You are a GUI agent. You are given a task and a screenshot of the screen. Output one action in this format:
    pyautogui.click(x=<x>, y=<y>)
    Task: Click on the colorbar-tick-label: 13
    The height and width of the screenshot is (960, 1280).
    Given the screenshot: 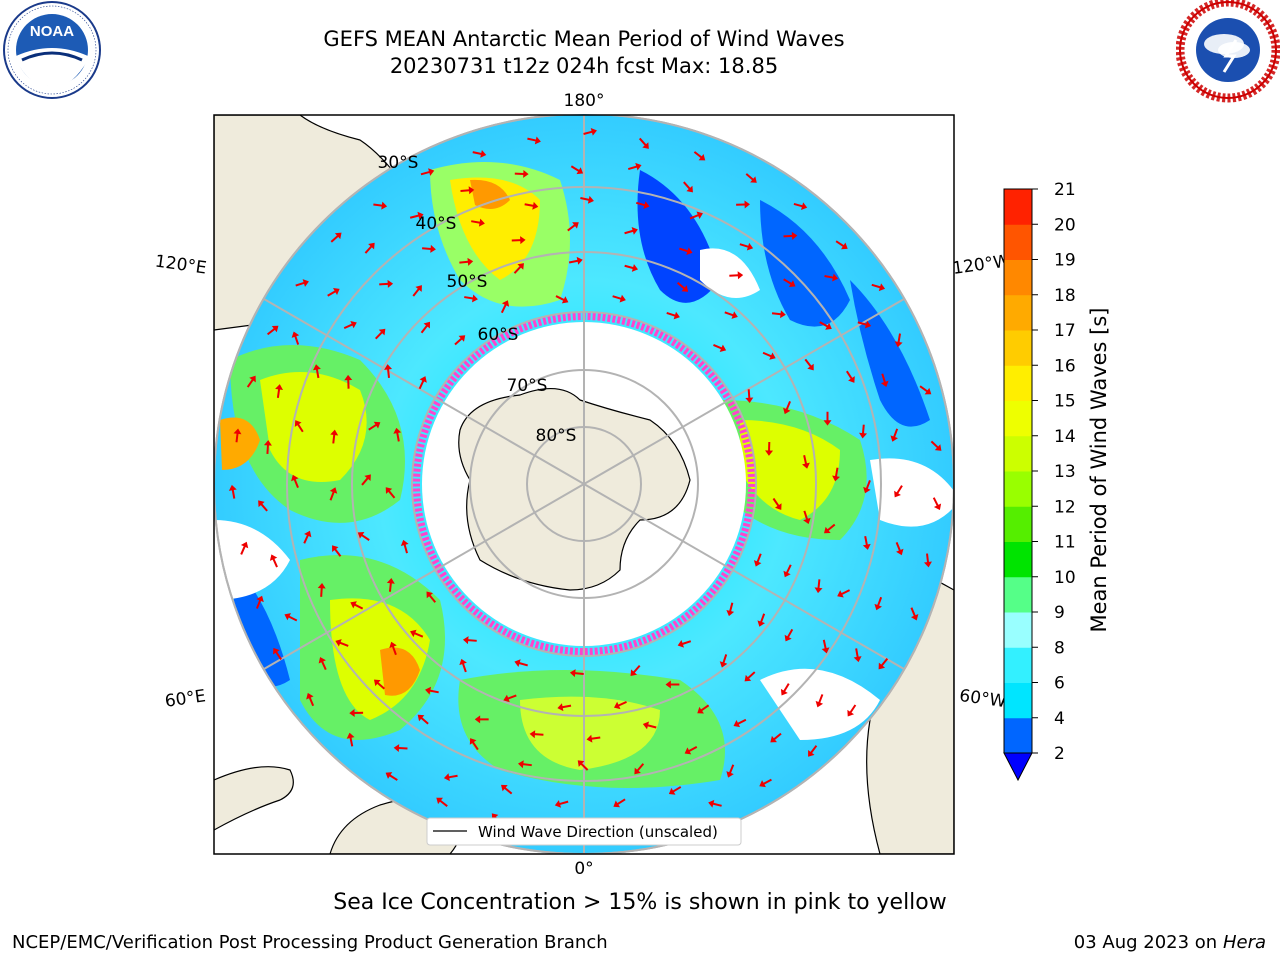 What is the action you would take?
    pyautogui.click(x=1065, y=472)
    